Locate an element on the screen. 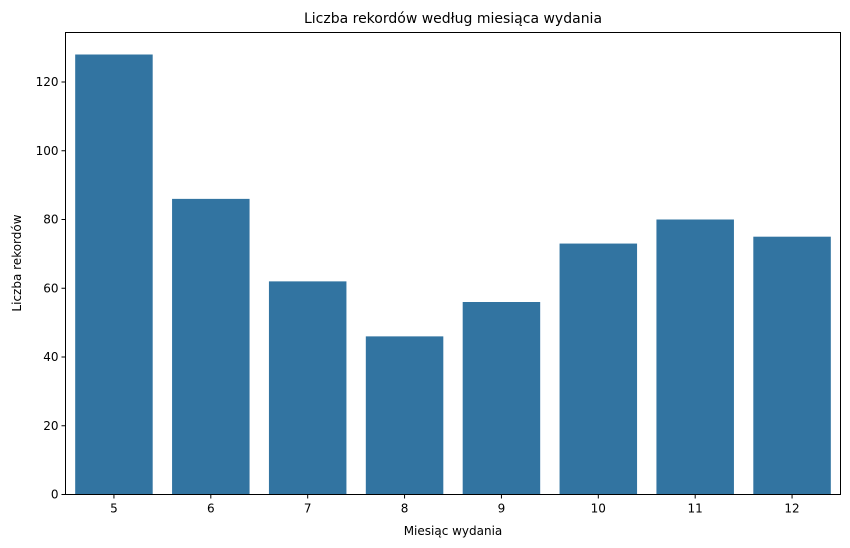 This screenshot has width=850, height=548. y-tick-label: 100 is located at coordinates (47, 151).